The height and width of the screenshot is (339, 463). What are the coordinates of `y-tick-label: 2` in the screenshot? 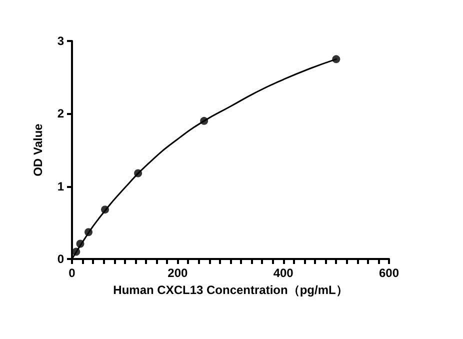 It's located at (60, 113).